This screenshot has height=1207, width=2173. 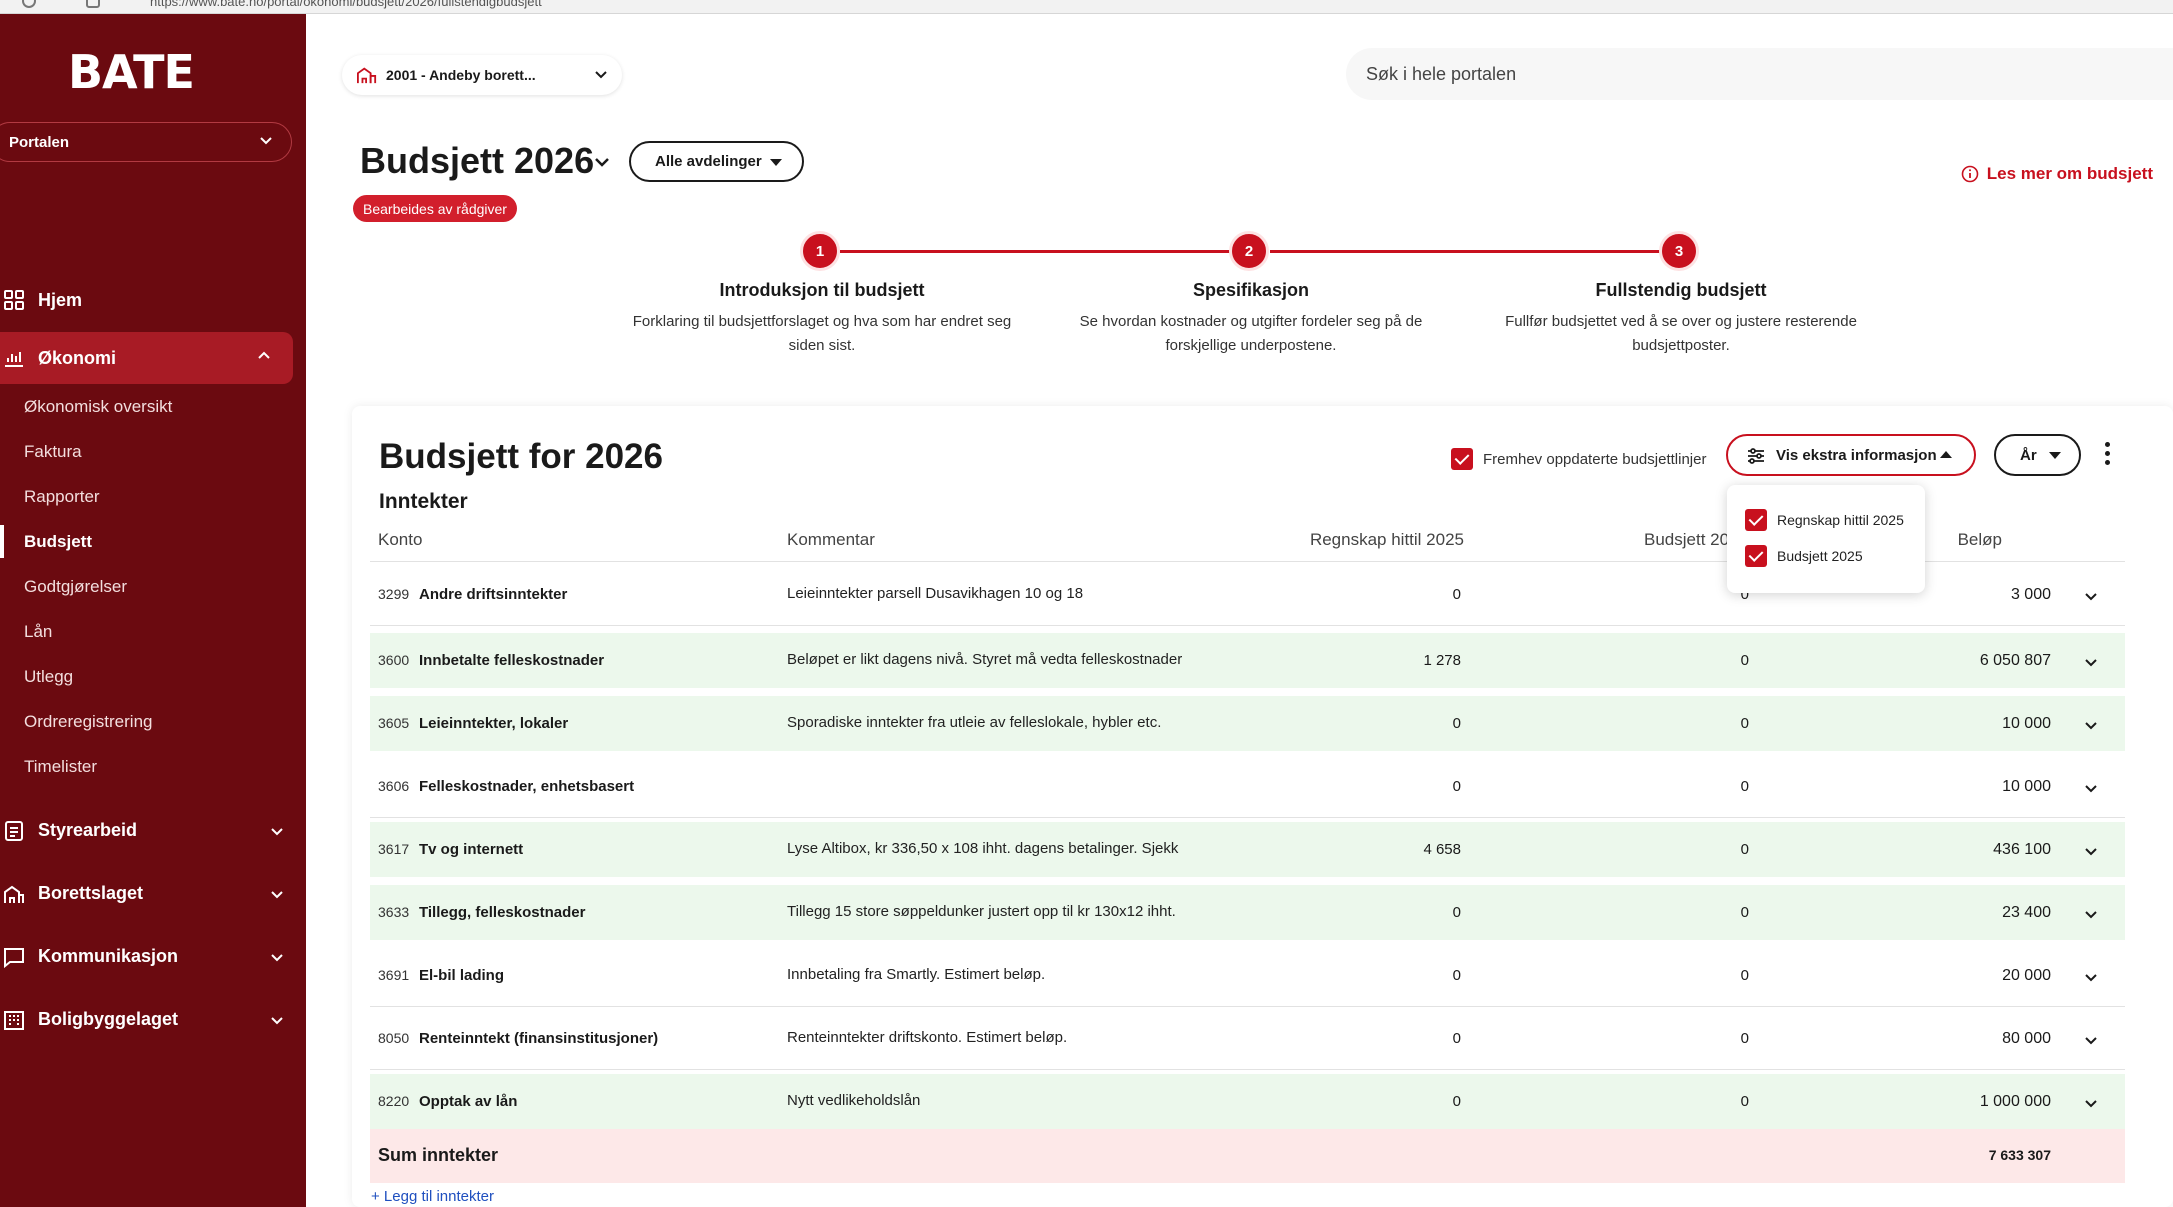 What do you see at coordinates (521, 456) in the screenshot?
I see `budget-card-title: Budsjett for 2026` at bounding box center [521, 456].